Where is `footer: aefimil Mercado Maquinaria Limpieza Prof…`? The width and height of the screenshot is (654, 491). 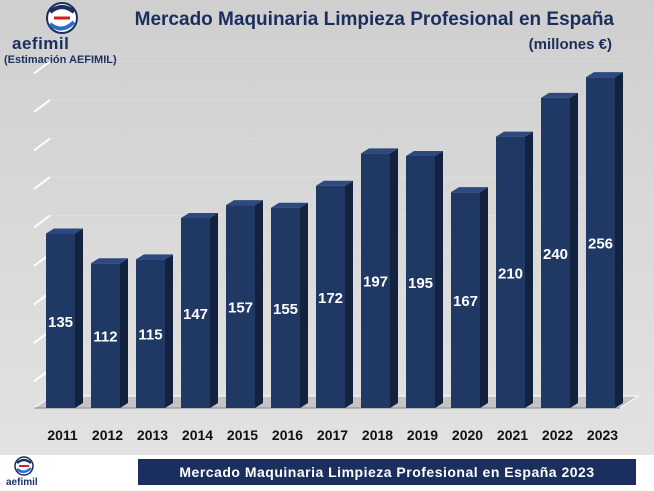 footer: aefimil Mercado Maquinaria Limpieza Prof… is located at coordinates (327, 473).